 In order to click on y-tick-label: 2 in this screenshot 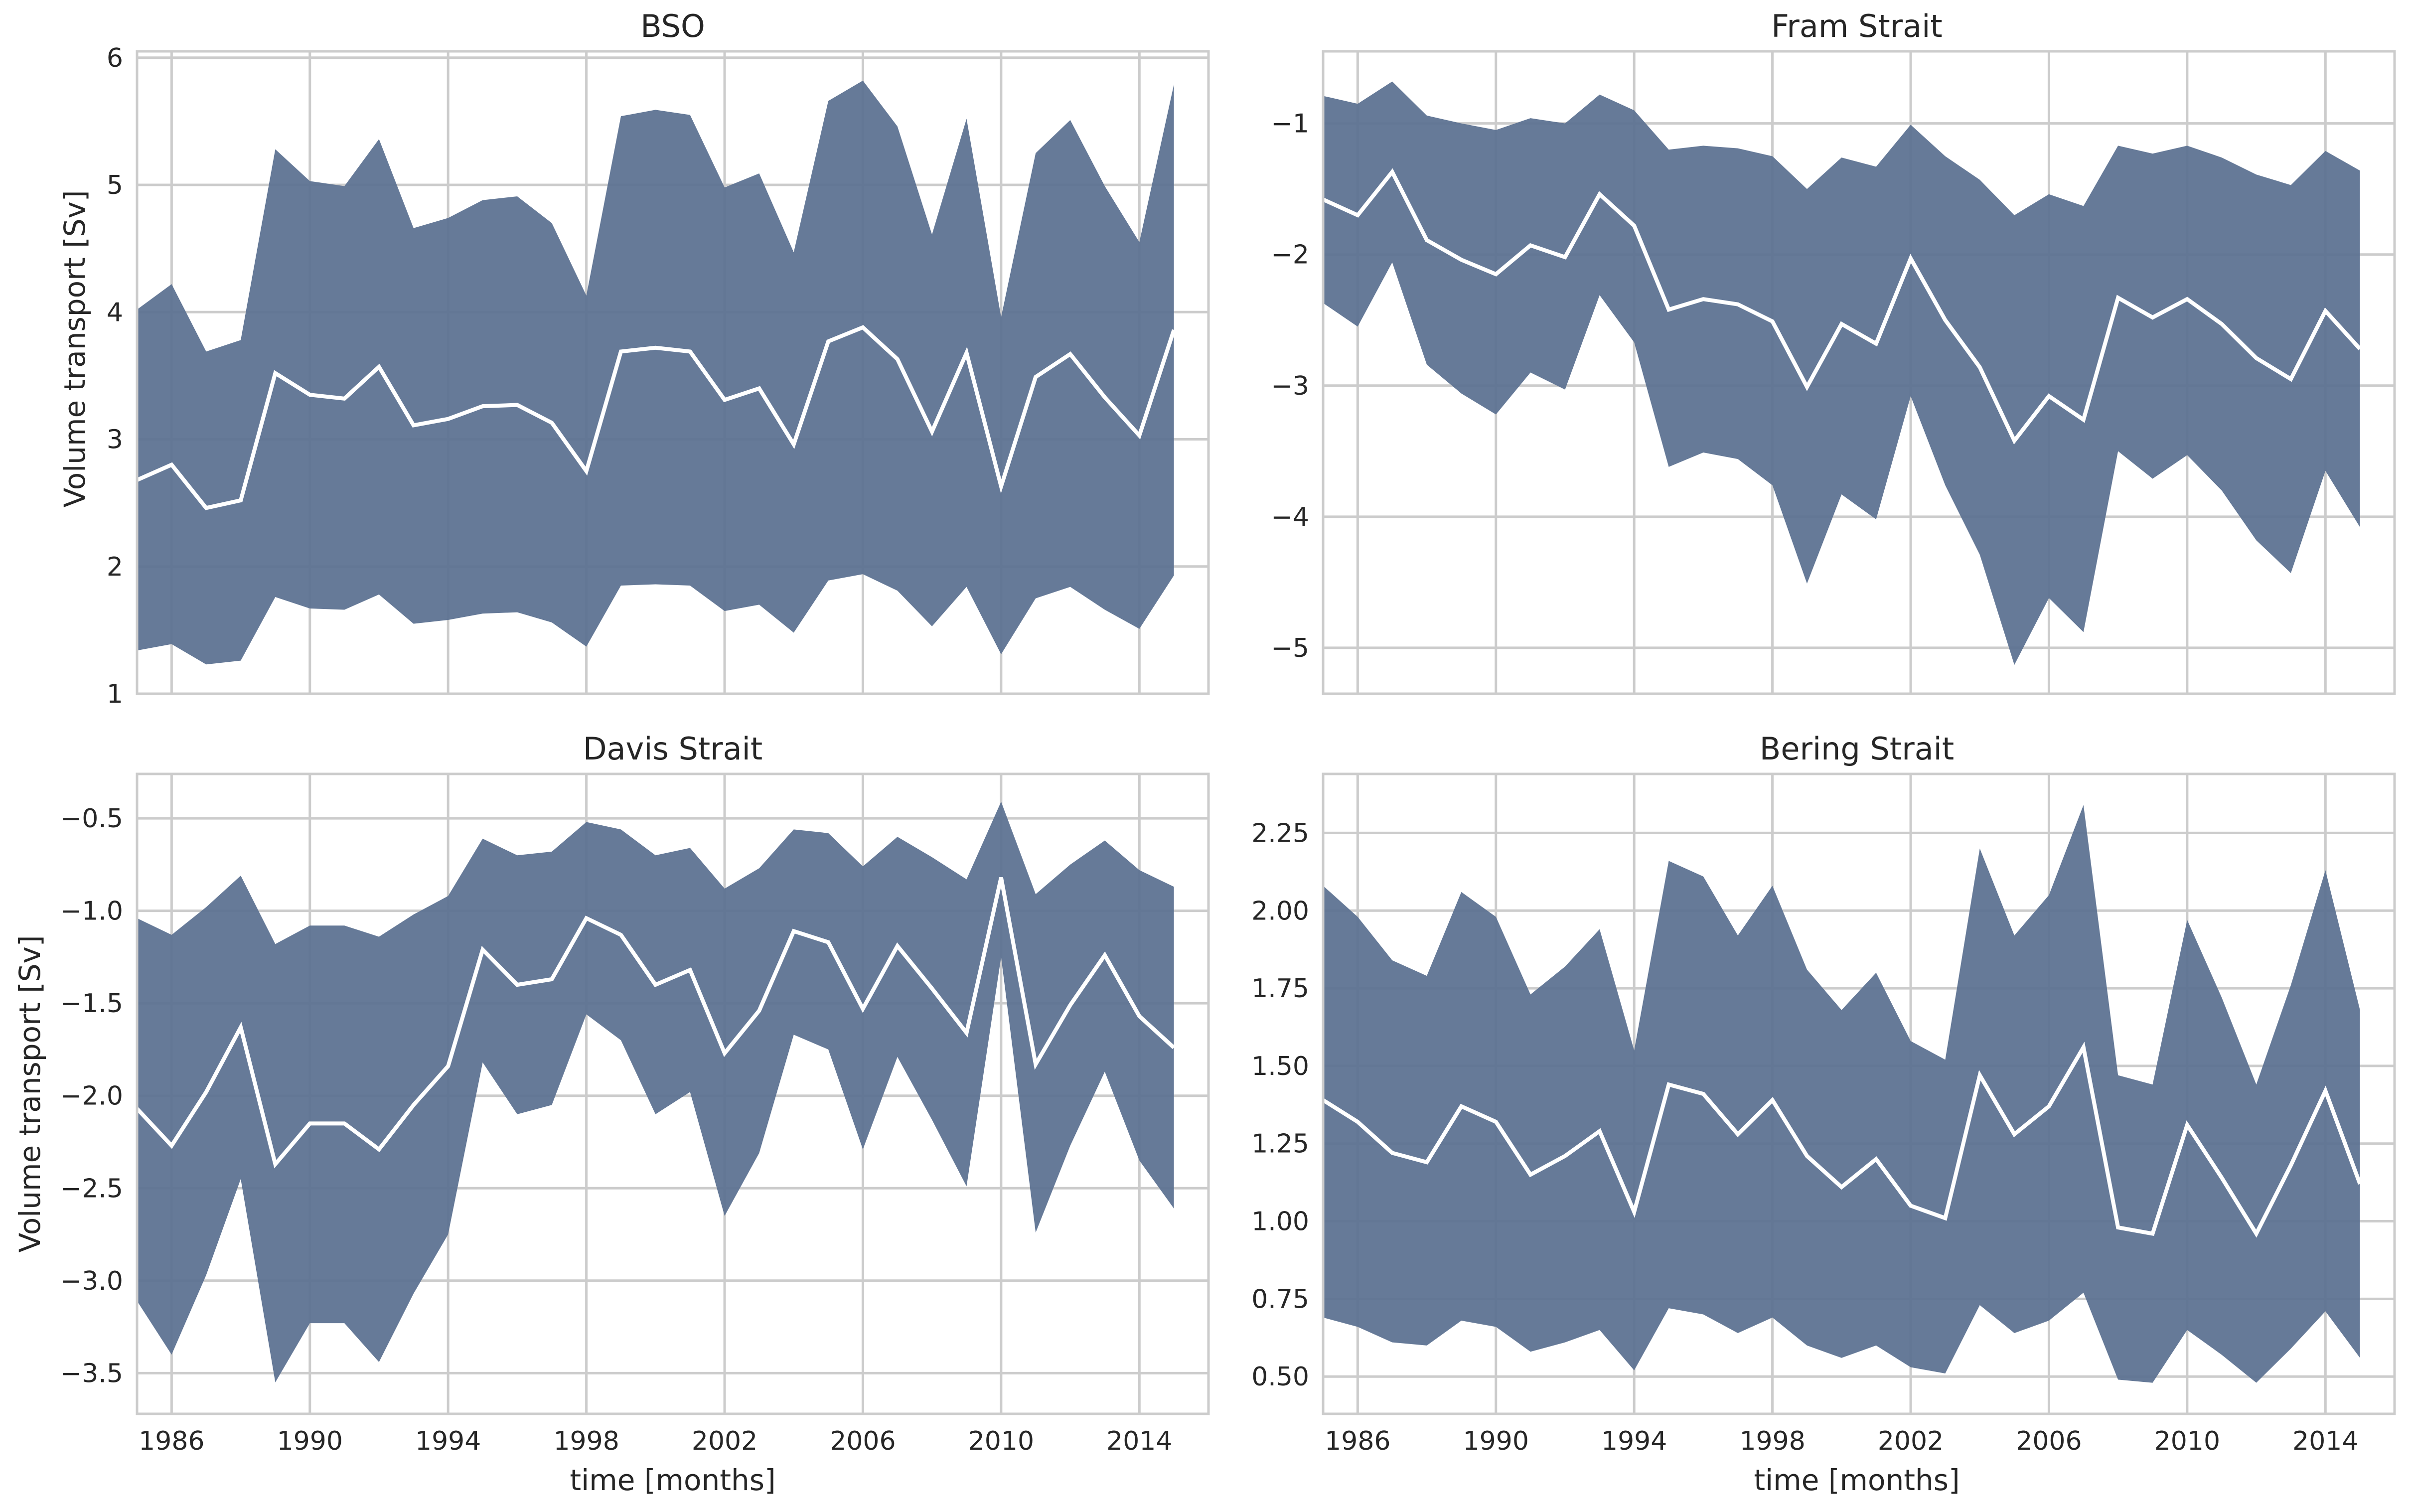, I will do `click(115, 567)`.